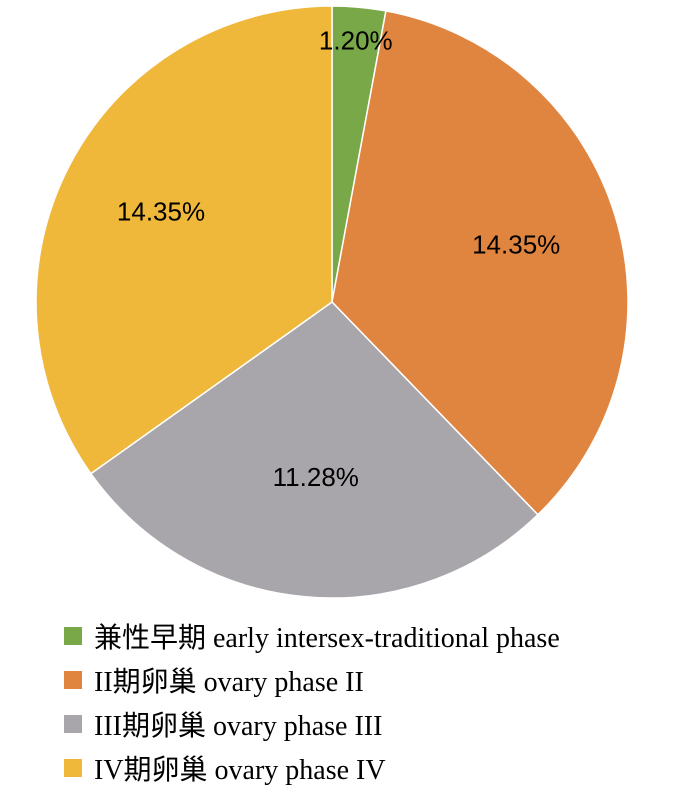 This screenshot has width=695, height=802. I want to click on legend-label: III期卵巢 ovary phase III, so click(238, 726).